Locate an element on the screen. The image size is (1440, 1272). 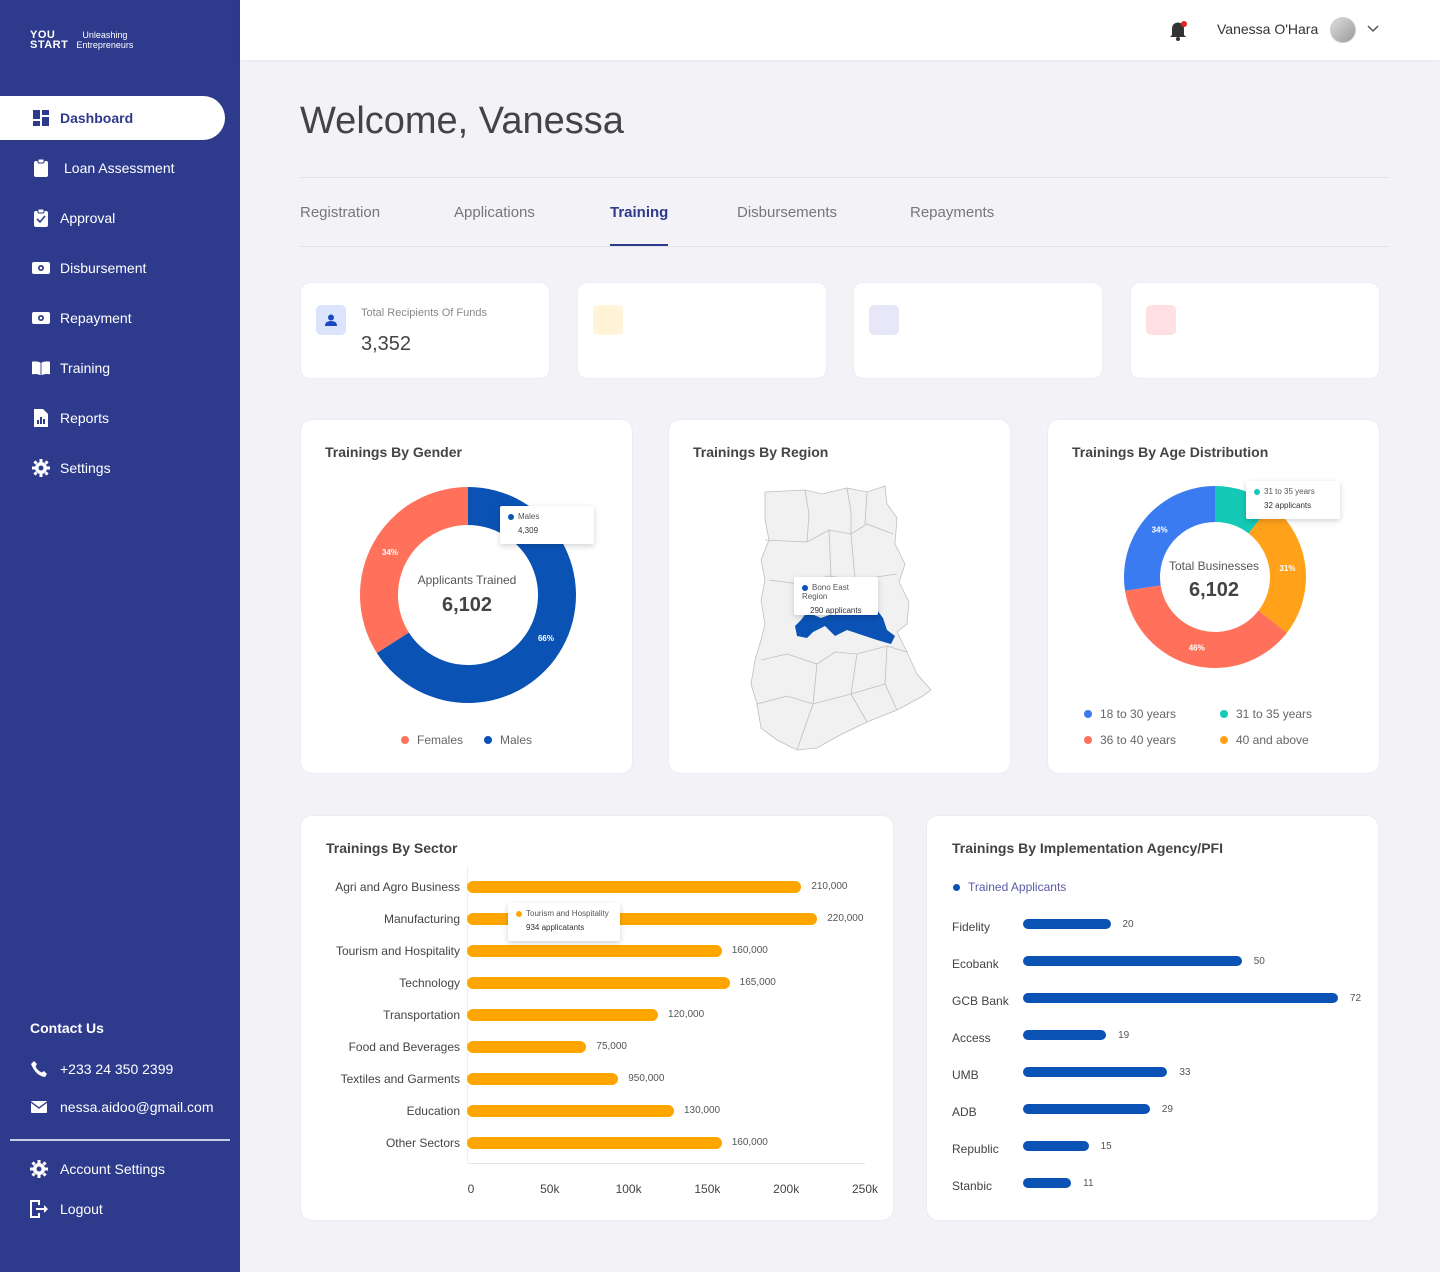
ghana-map is located at coordinates (841, 618).